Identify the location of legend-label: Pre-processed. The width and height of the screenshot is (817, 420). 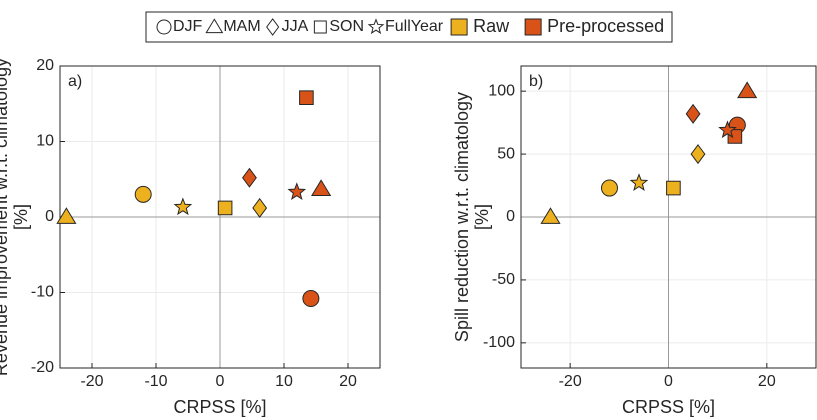
(605, 26).